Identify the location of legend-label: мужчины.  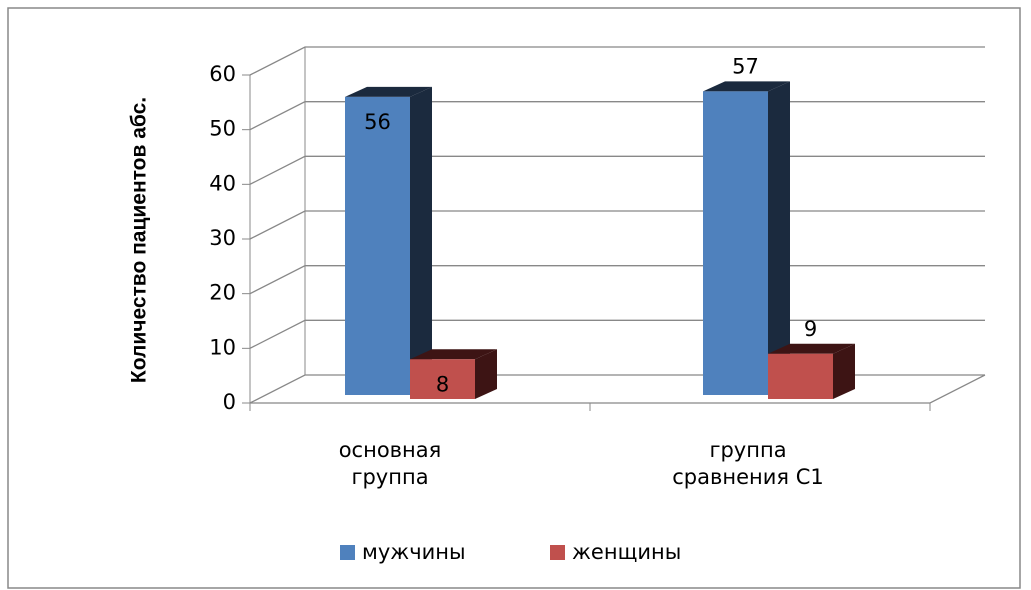
(414, 552).